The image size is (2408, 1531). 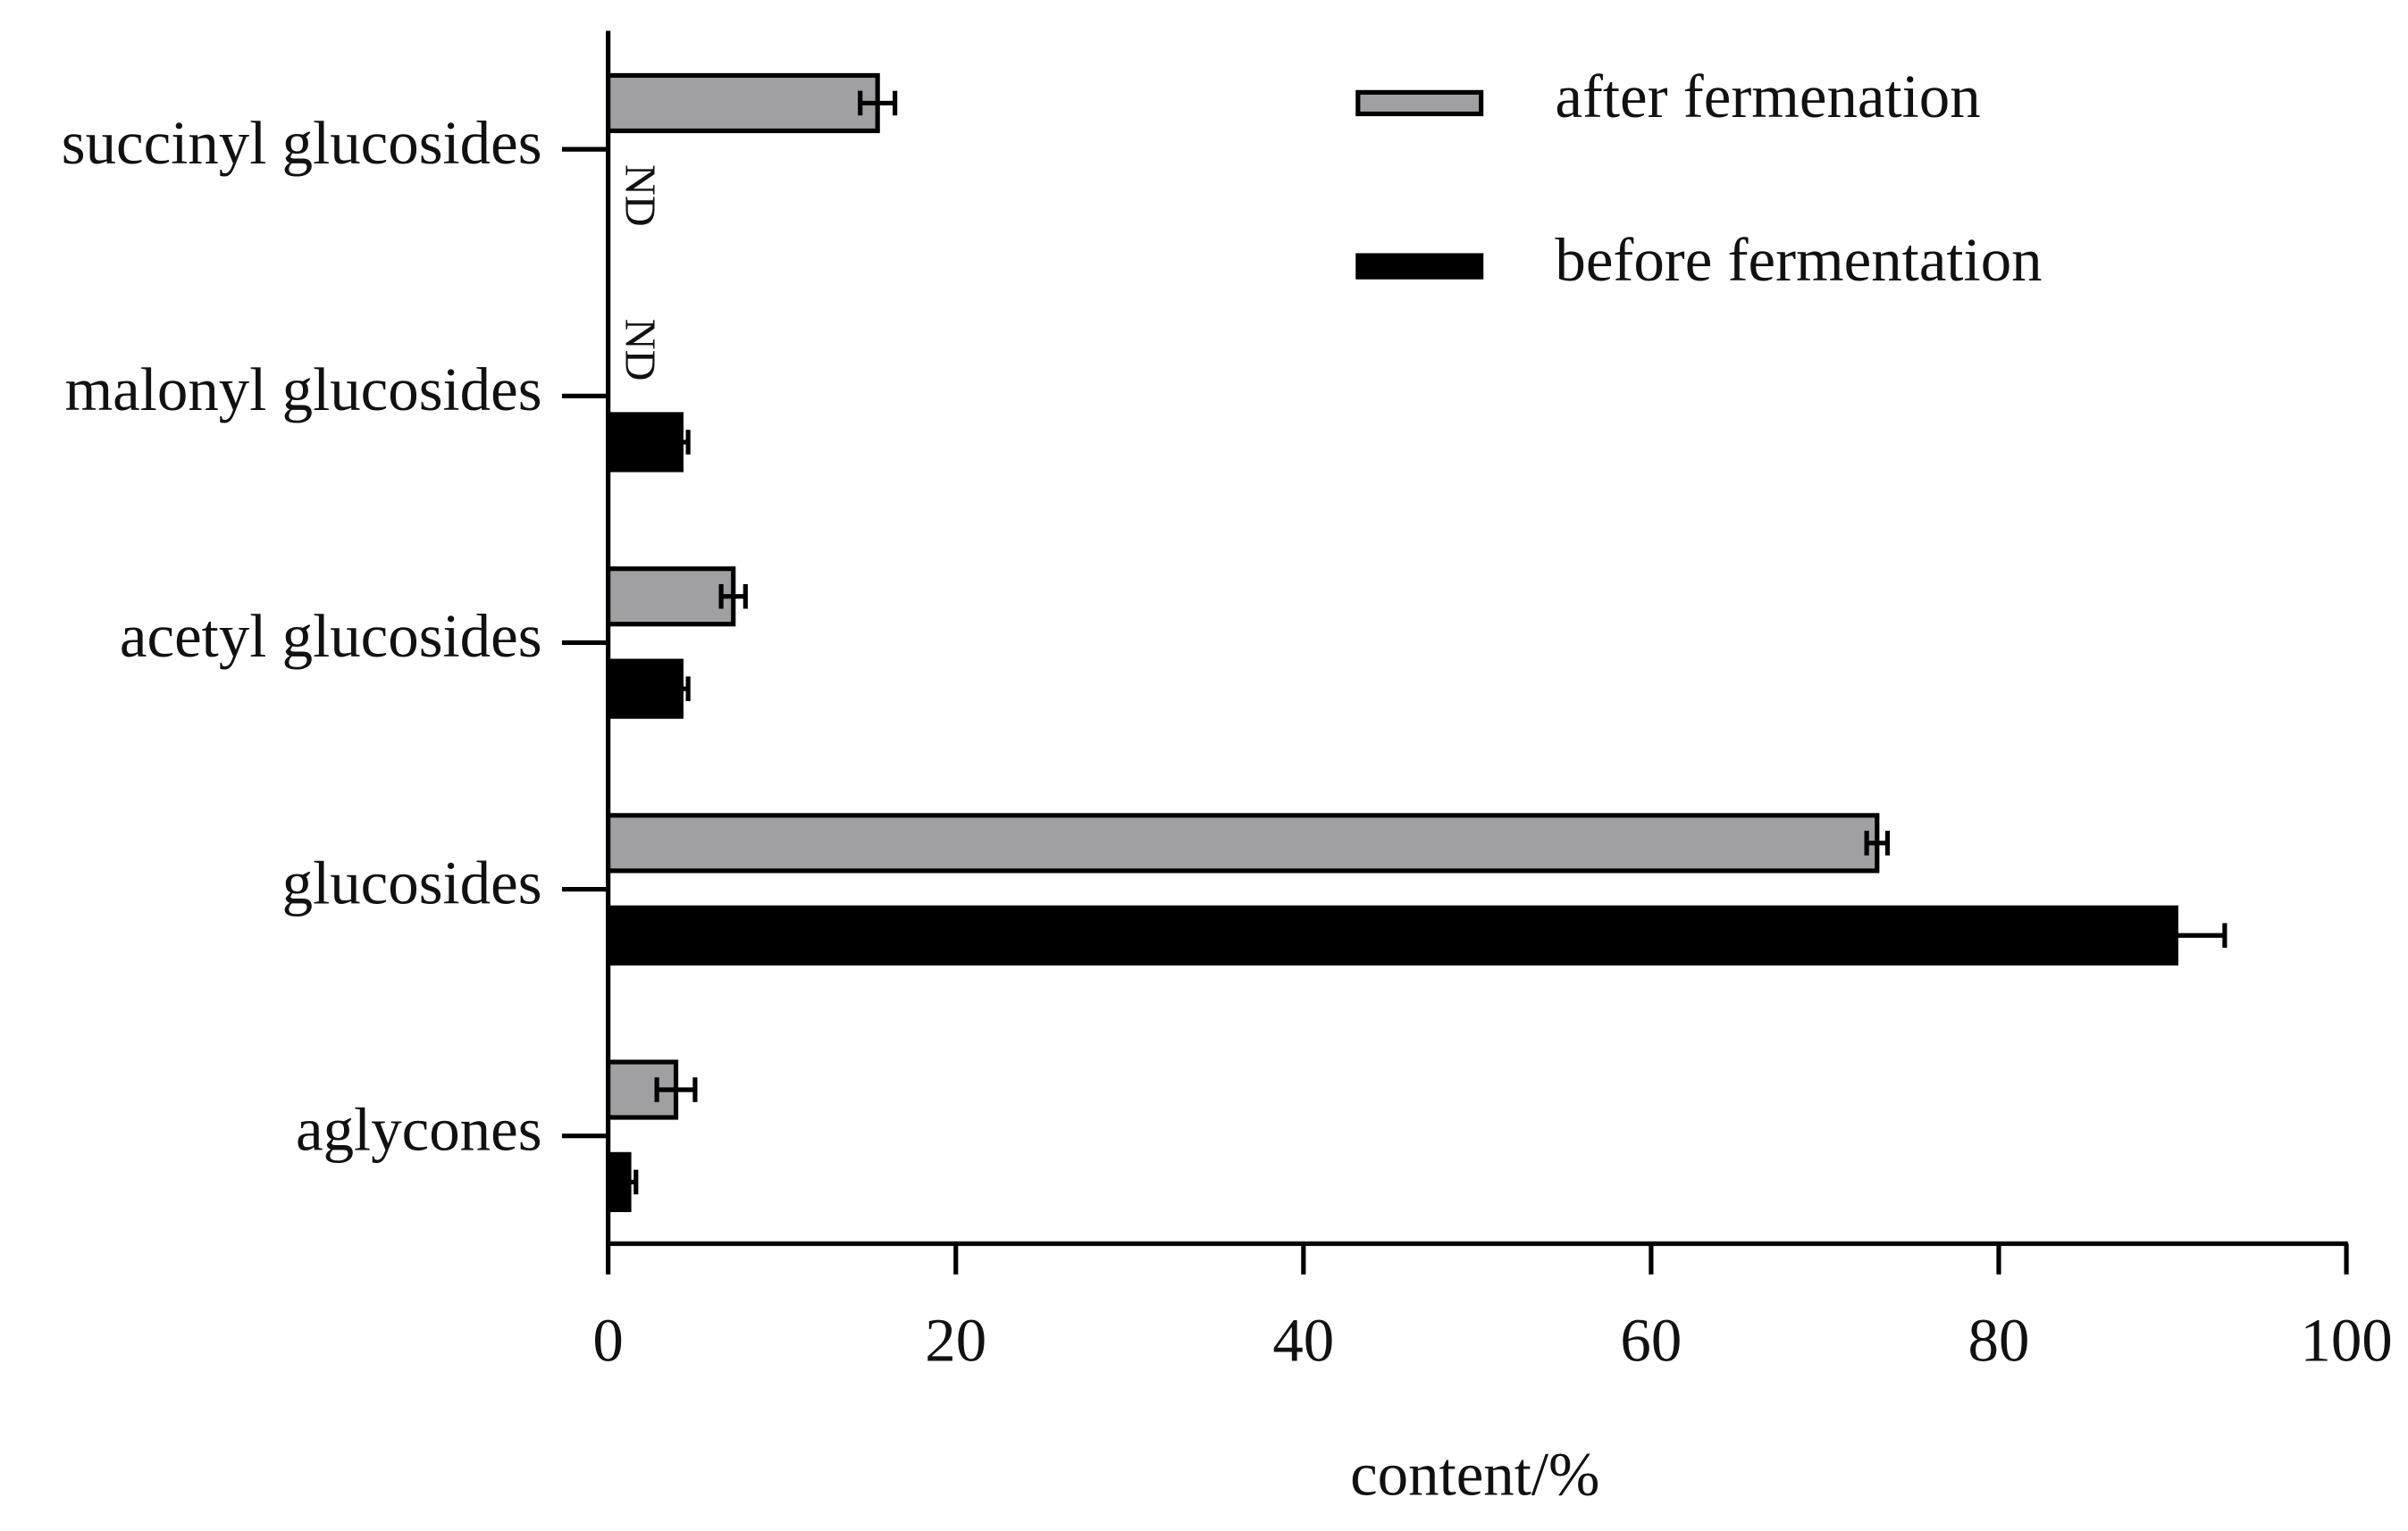 I want to click on legend-label: after fermenation, so click(x=1767, y=96).